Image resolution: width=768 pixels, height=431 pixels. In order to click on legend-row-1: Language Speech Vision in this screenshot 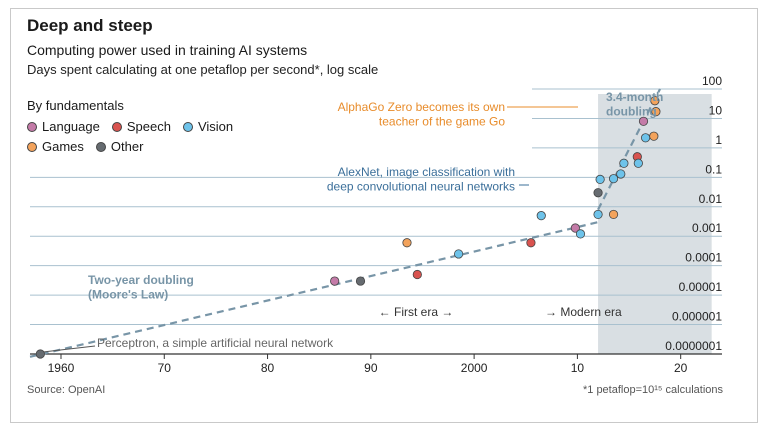, I will do `click(136, 126)`.